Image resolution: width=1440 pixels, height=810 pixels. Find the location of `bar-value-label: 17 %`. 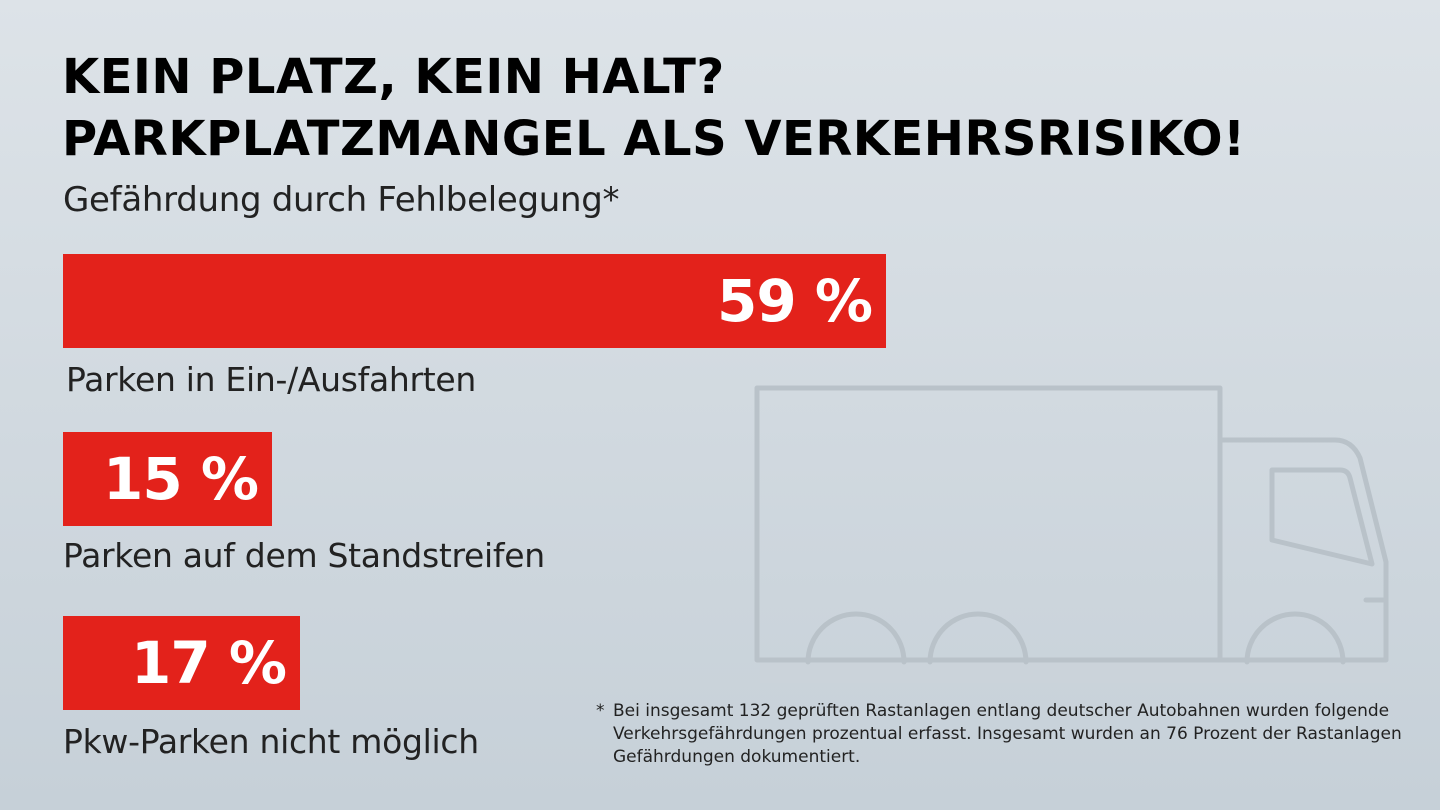

bar-value-label: 17 % is located at coordinates (208, 663).